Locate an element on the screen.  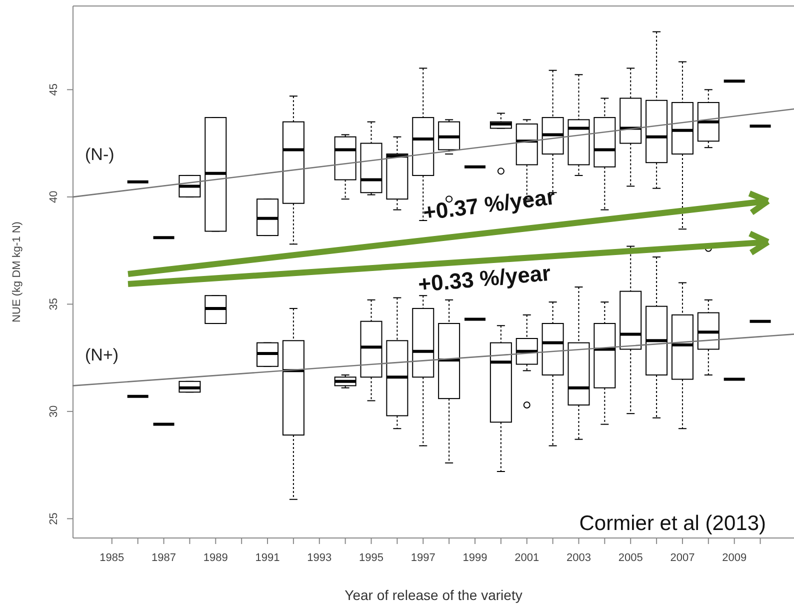
y-tick-label: 40 is located at coordinates (54, 197).